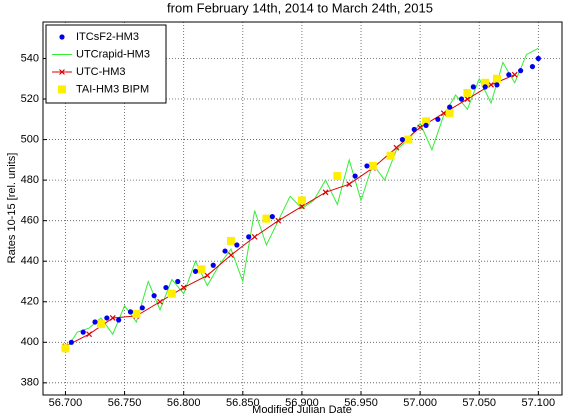 The height and width of the screenshot is (417, 570). What do you see at coordinates (30, 261) in the screenshot?
I see `y-tick-label: 440` at bounding box center [30, 261].